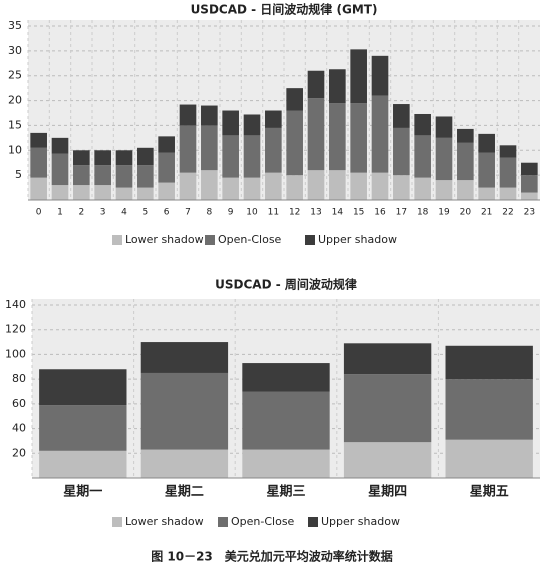 This screenshot has width=544, height=570. I want to click on x-tick-label: 22, so click(507, 213).